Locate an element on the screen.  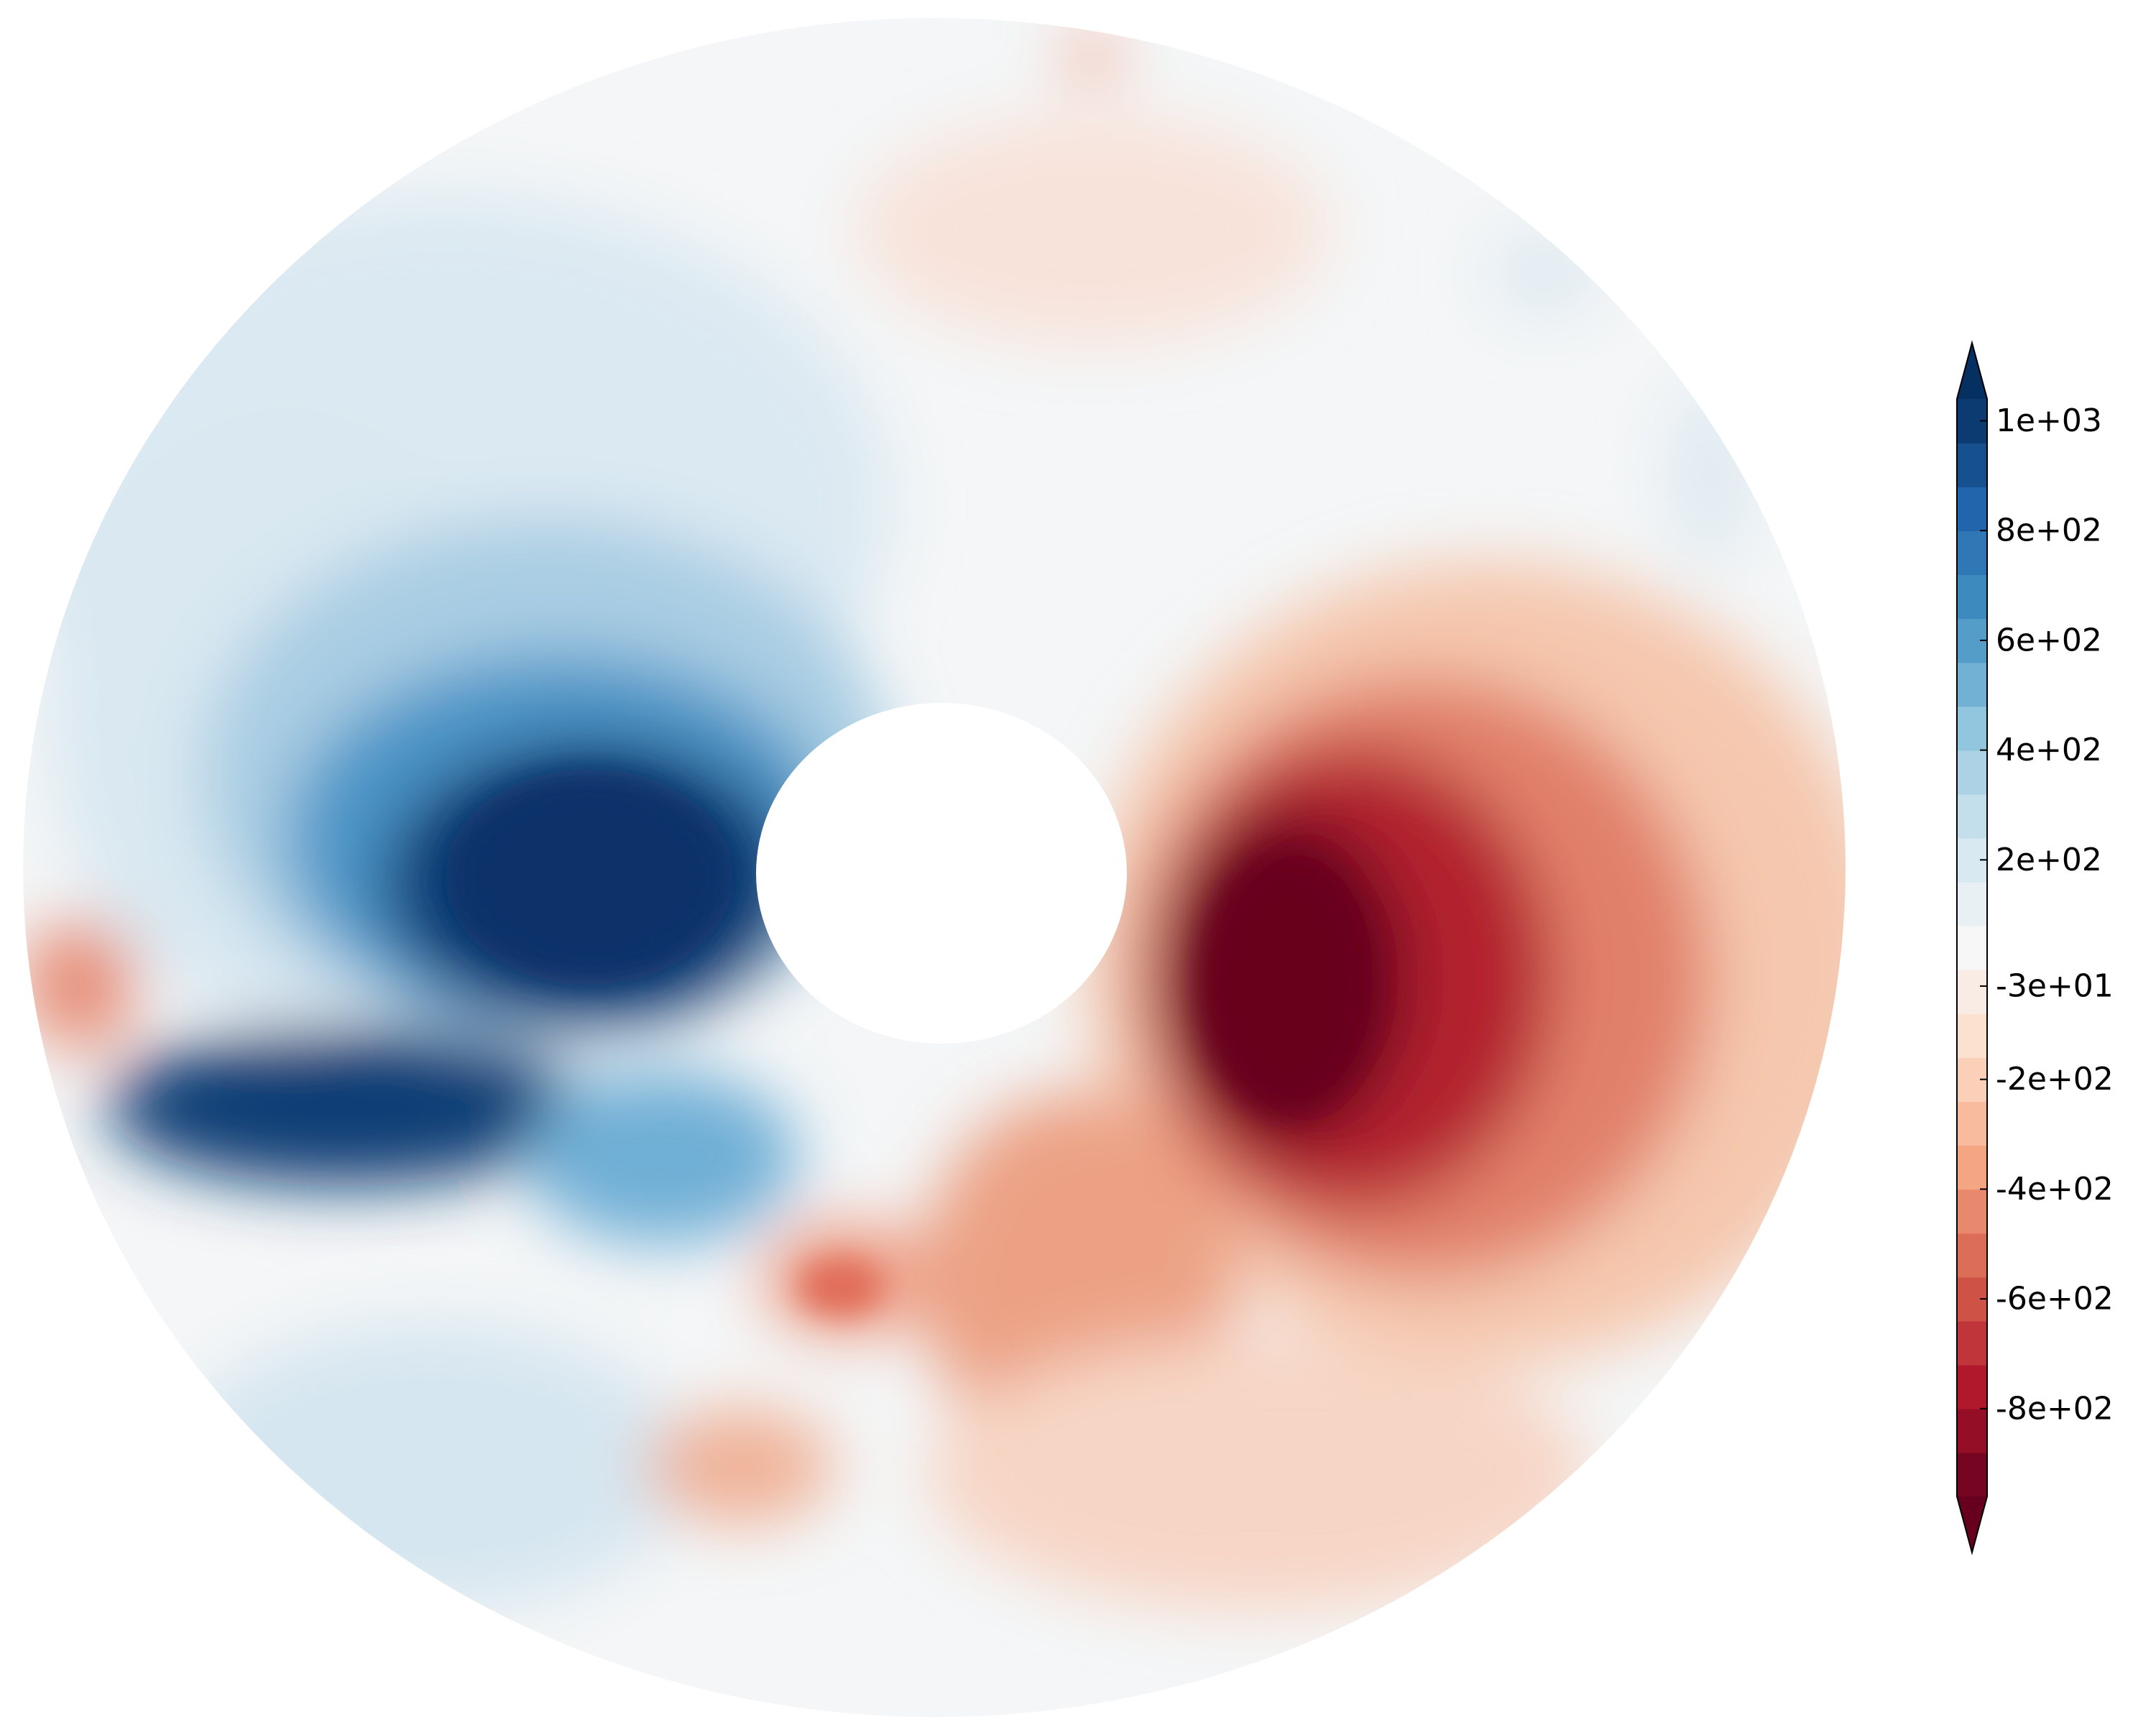
colorbar-tick-label: 8e+02 is located at coordinates (2049, 530).